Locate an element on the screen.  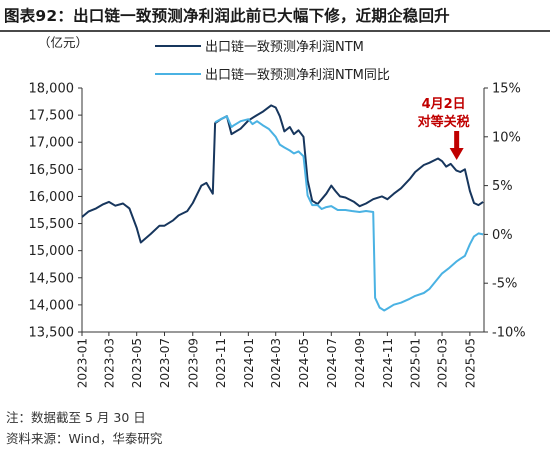
right-tick-label: 0% is located at coordinates (502, 235).